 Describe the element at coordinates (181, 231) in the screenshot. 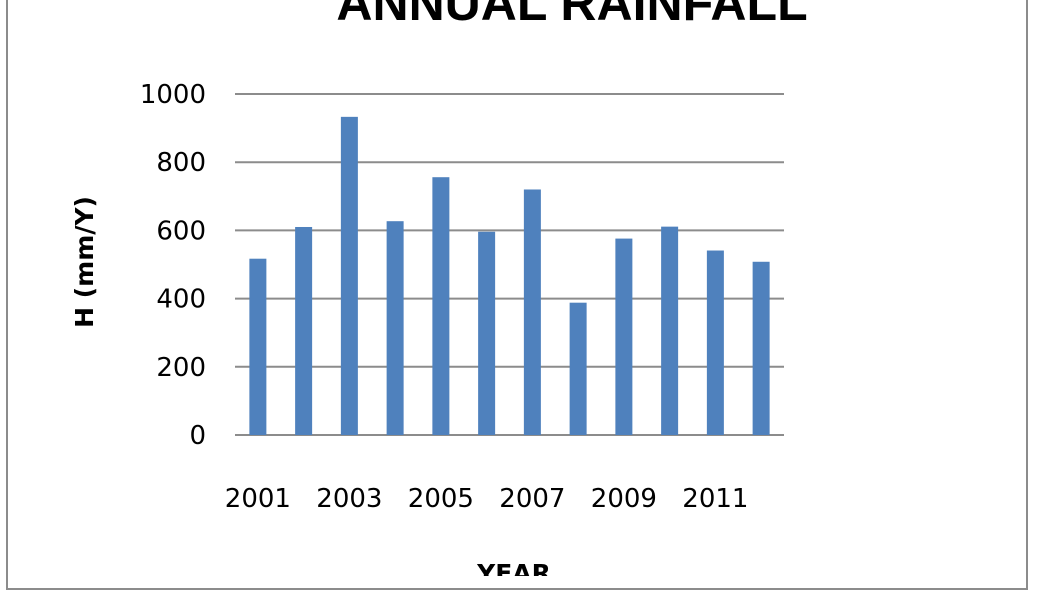

I see `y-tick-label: 600` at that location.